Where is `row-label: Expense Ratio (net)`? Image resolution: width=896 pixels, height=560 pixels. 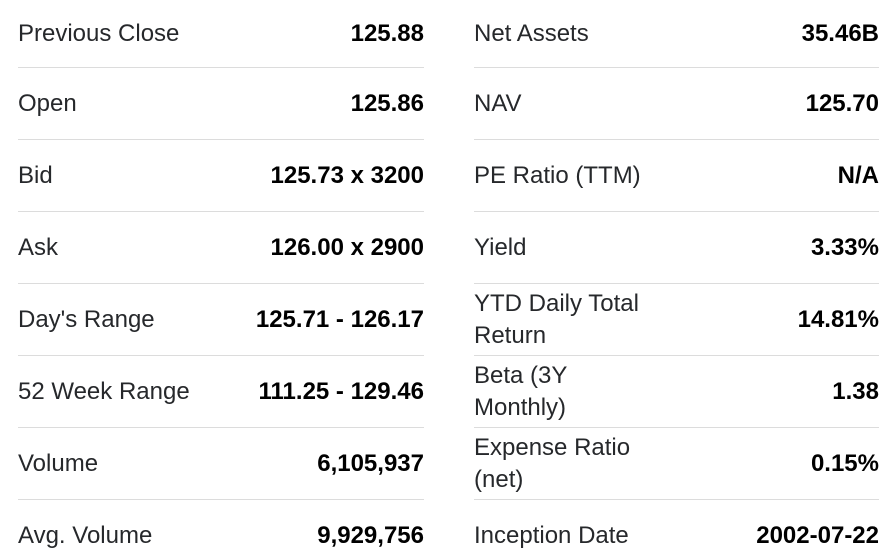
row-label: Expense Ratio (net) is located at coordinates (552, 463).